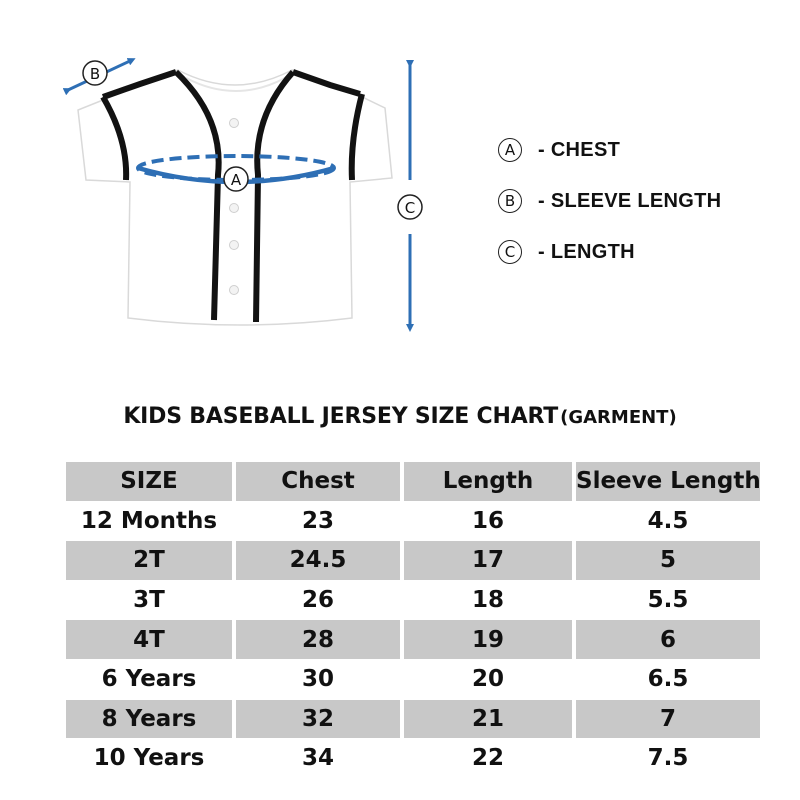  What do you see at coordinates (668, 759) in the screenshot?
I see `cell-sleeve-length: 7.5` at bounding box center [668, 759].